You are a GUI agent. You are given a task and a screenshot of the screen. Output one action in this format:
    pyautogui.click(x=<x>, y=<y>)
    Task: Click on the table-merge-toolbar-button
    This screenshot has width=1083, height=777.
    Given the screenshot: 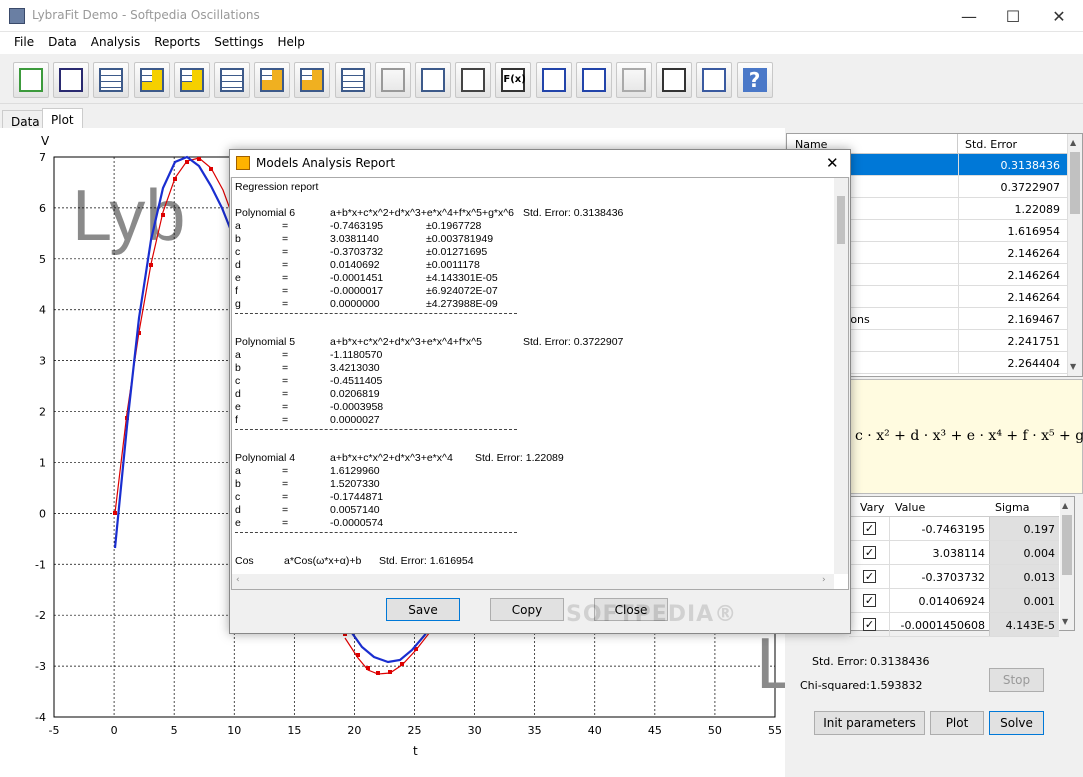 What is the action you would take?
    pyautogui.click(x=312, y=80)
    